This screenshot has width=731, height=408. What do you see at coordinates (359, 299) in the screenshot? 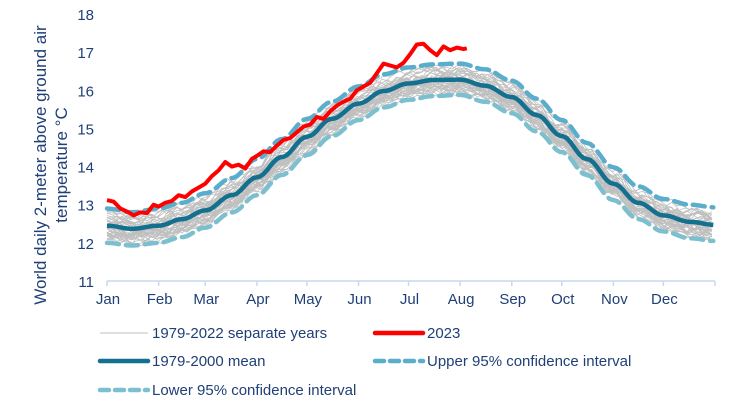
I see `x-tick-label: Jun` at bounding box center [359, 299].